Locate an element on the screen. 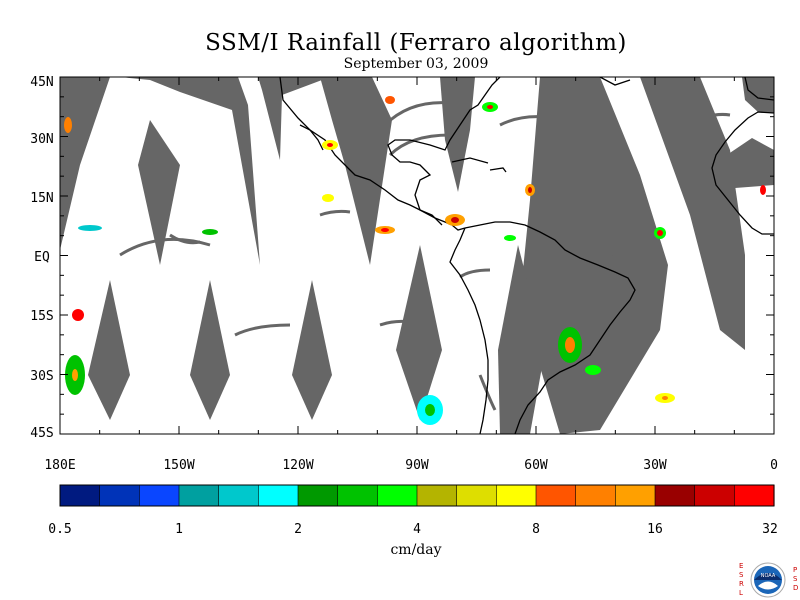 The height and width of the screenshot is (600, 800). noaa-seal-top is located at coordinates (768, 576).